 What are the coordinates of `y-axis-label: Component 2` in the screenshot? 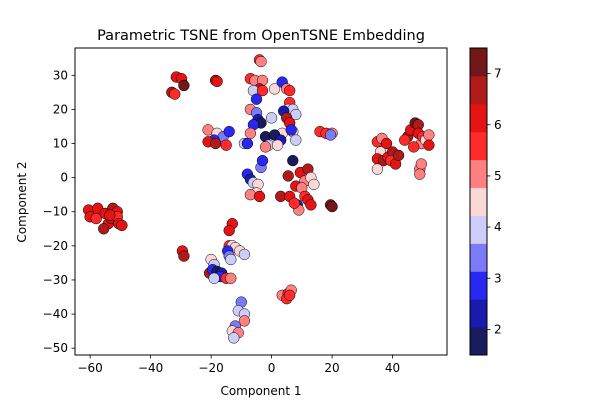 It's located at (22, 201).